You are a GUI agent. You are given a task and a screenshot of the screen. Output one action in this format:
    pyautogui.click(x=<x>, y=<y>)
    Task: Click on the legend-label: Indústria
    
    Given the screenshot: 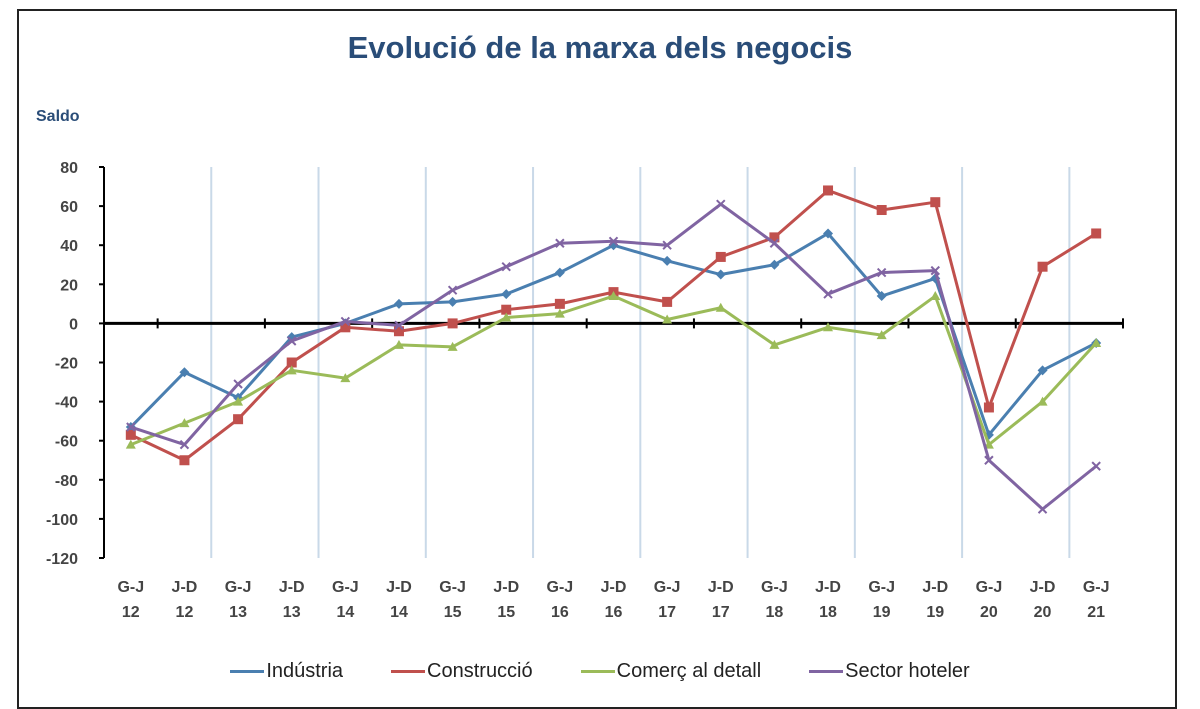 What is the action you would take?
    pyautogui.click(x=305, y=671)
    